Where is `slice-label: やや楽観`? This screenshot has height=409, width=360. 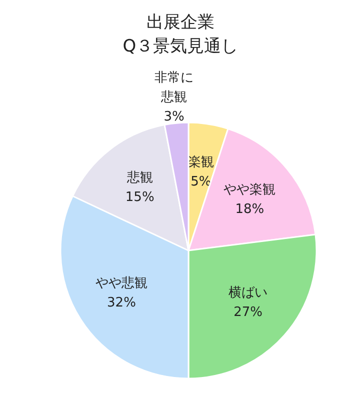
slice-label: やや楽観 is located at coordinates (250, 190).